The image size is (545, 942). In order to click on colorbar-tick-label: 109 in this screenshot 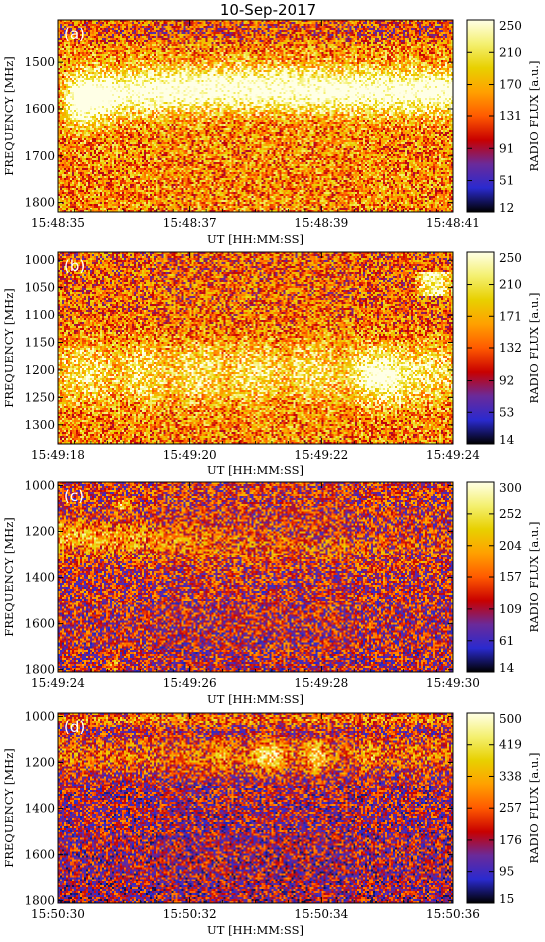, I will do `click(510, 609)`.